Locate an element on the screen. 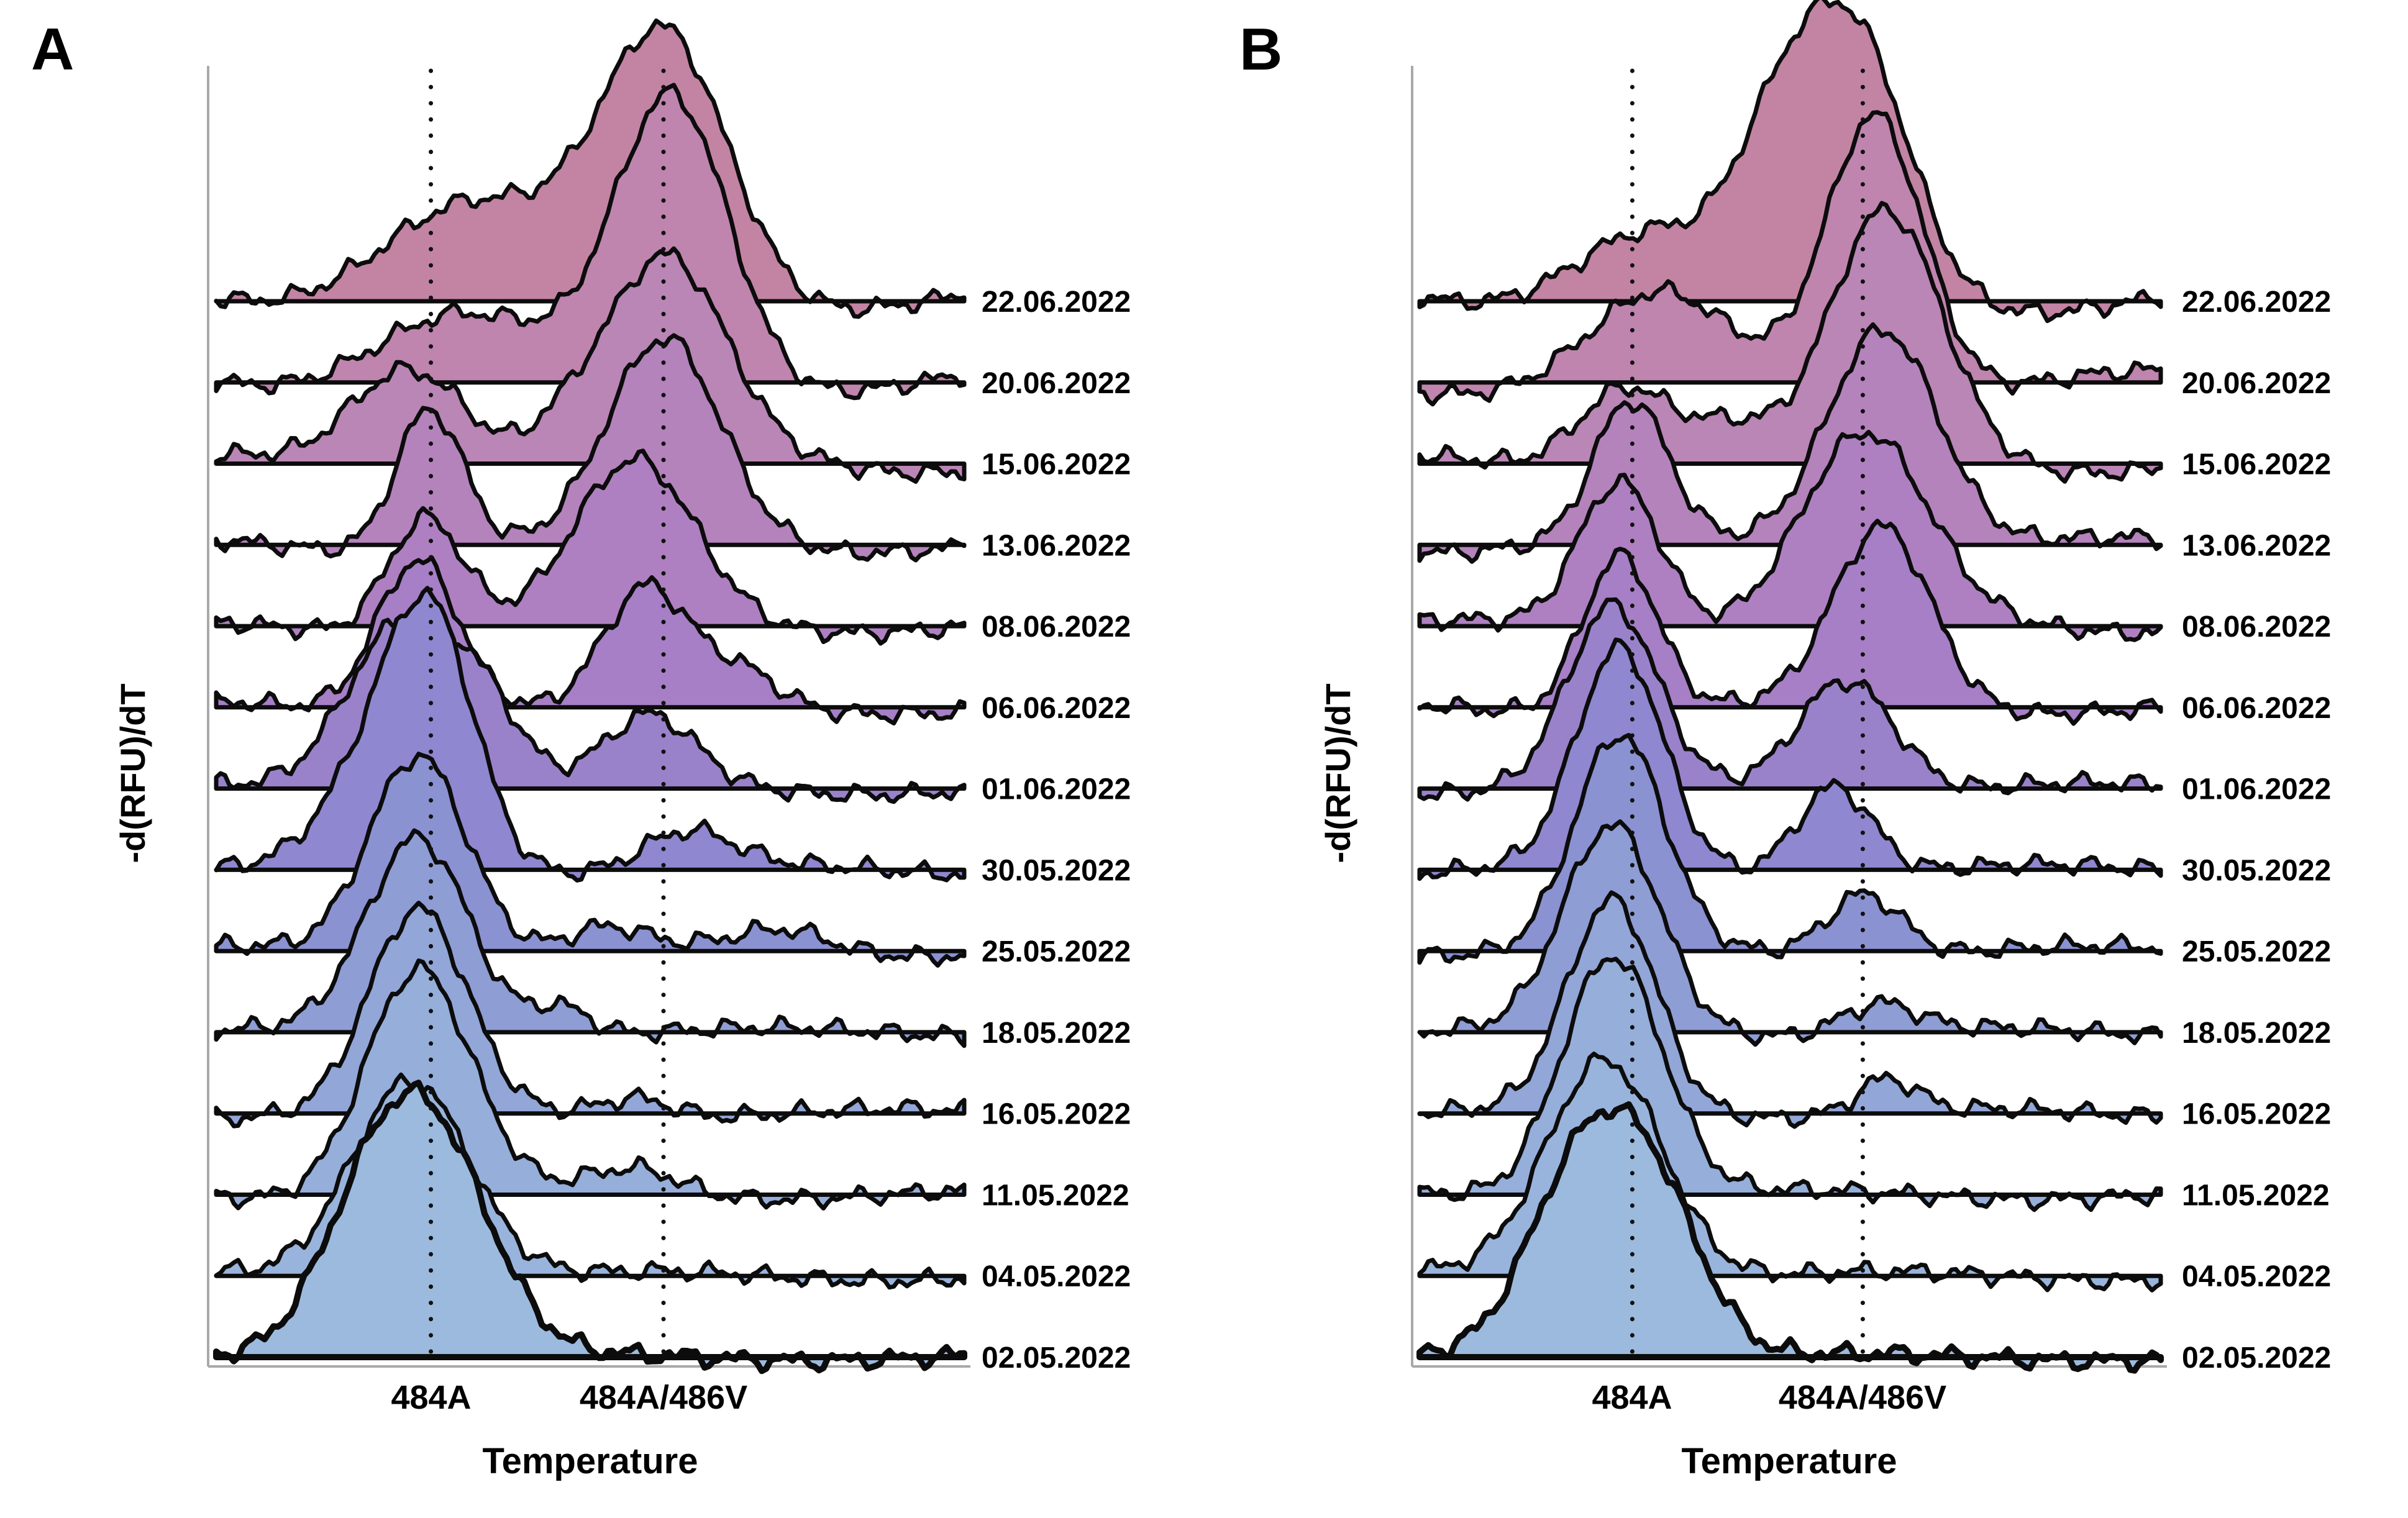  date-label-B-15.06.2022: 15.06.2022 is located at coordinates (2256, 465).